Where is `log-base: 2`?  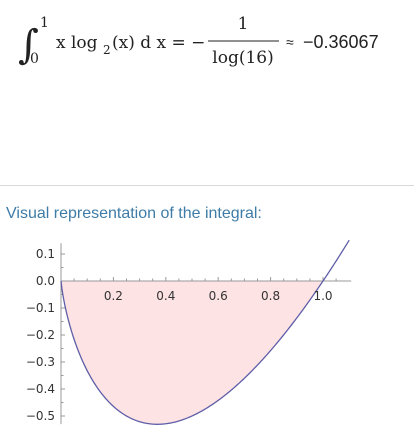
log-base: 2 is located at coordinates (107, 50).